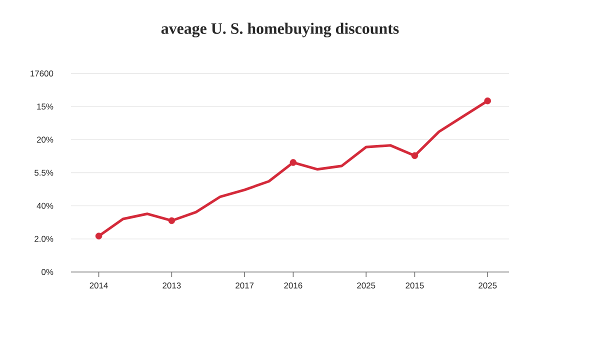 The image size is (600, 338). Describe the element at coordinates (44, 239) in the screenshot. I see `text: 2.0%` at that location.